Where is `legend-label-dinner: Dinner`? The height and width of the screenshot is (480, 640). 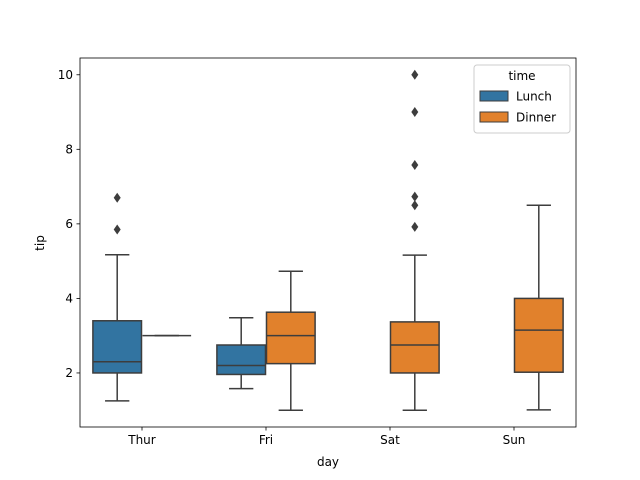 legend-label-dinner: Dinner is located at coordinates (536, 118).